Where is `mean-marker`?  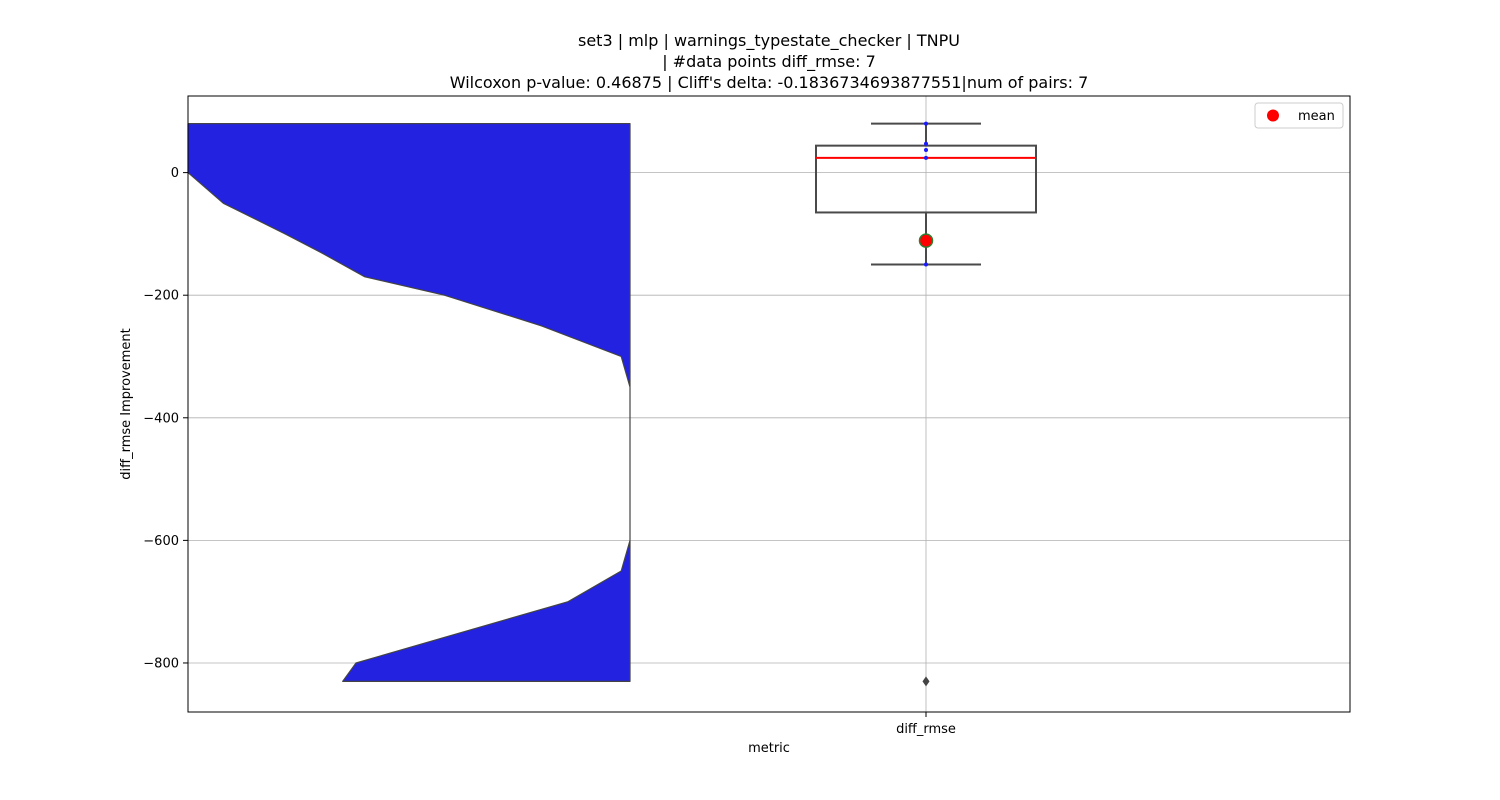
mean-marker is located at coordinates (926, 240).